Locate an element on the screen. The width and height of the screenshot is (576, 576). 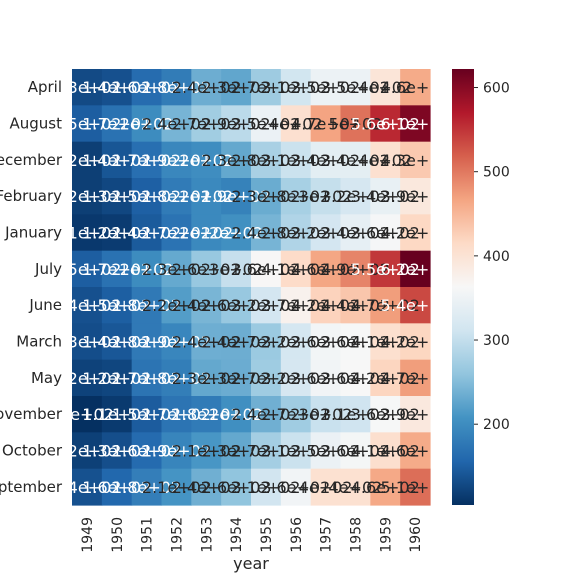
cell-annotation: 5.6e+02 is located at coordinates (385, 124).